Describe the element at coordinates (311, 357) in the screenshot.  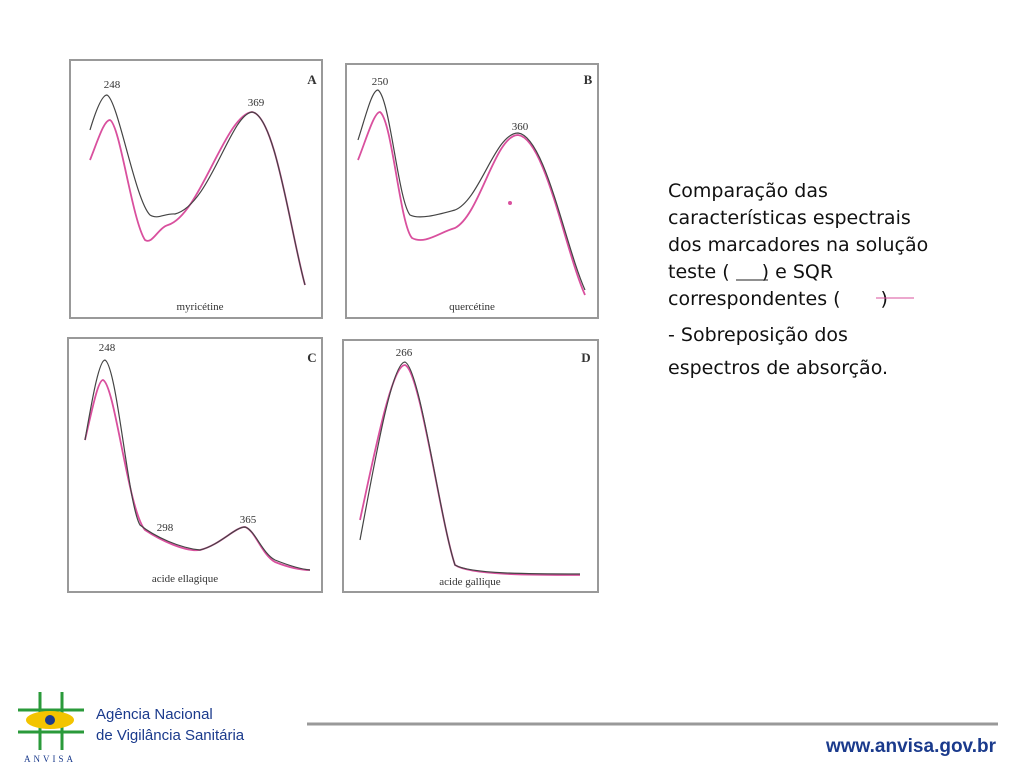
I see `panel-letter: C` at that location.